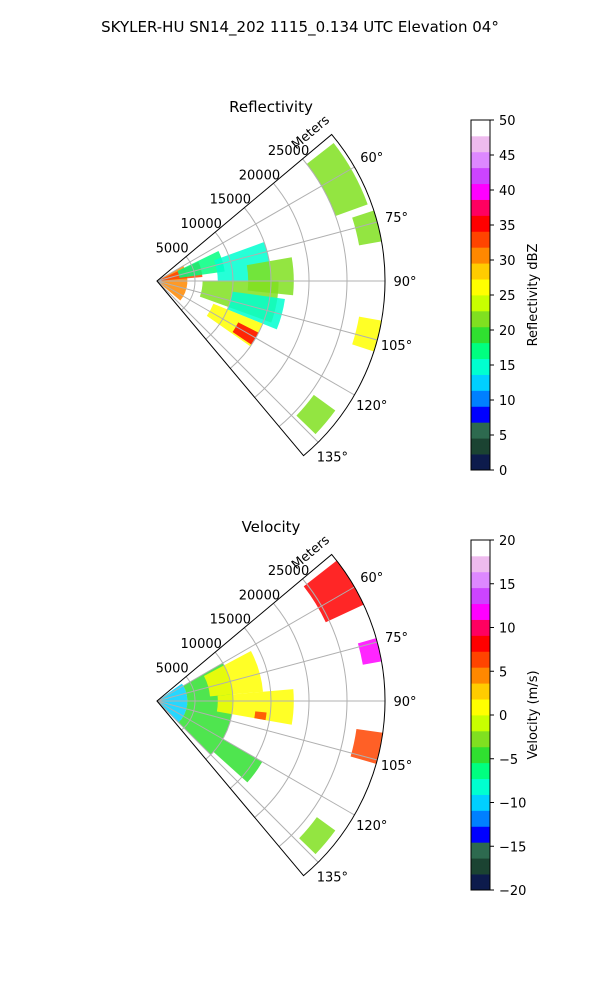 The image size is (600, 1000). What do you see at coordinates (507, 226) in the screenshot?
I see `colorbar-tick-label: 35` at bounding box center [507, 226].